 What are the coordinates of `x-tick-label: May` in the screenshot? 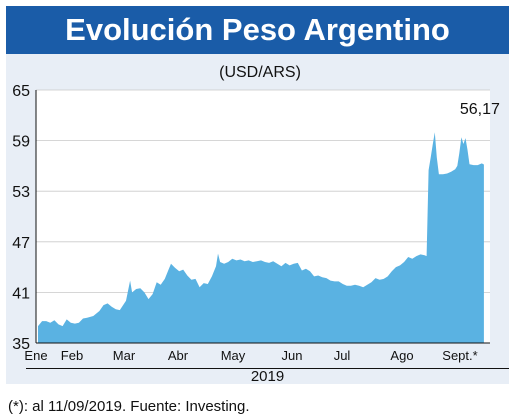 It's located at (233, 355).